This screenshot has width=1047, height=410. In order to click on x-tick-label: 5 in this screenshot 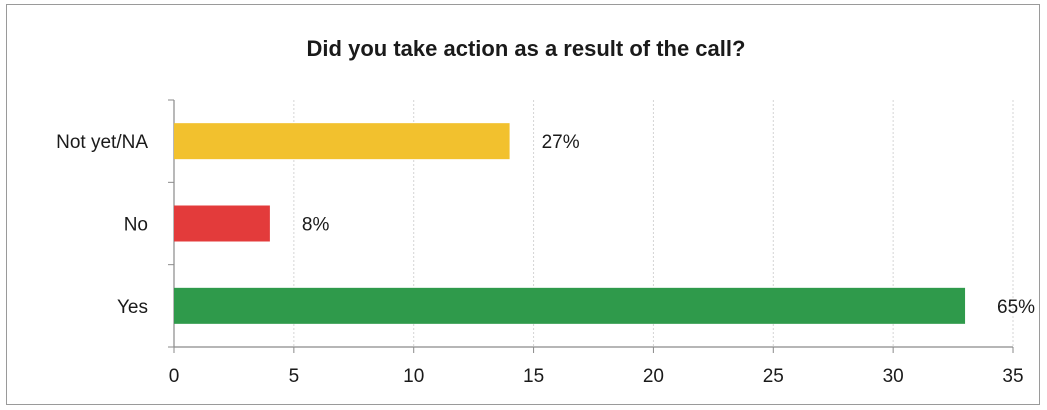, I will do `click(294, 376)`.